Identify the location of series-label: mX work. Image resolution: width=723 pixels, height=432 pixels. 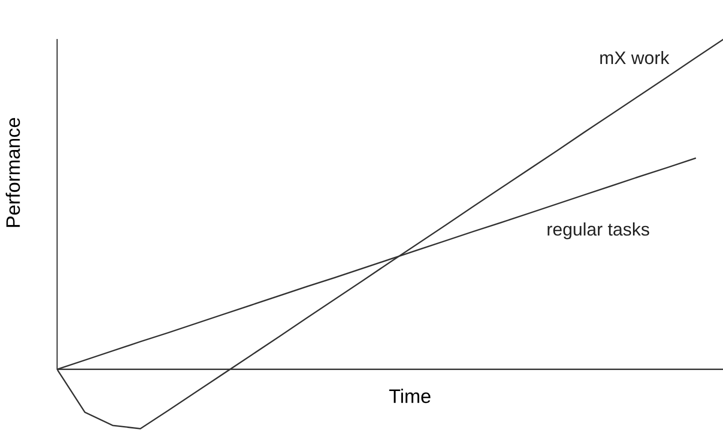
(635, 57).